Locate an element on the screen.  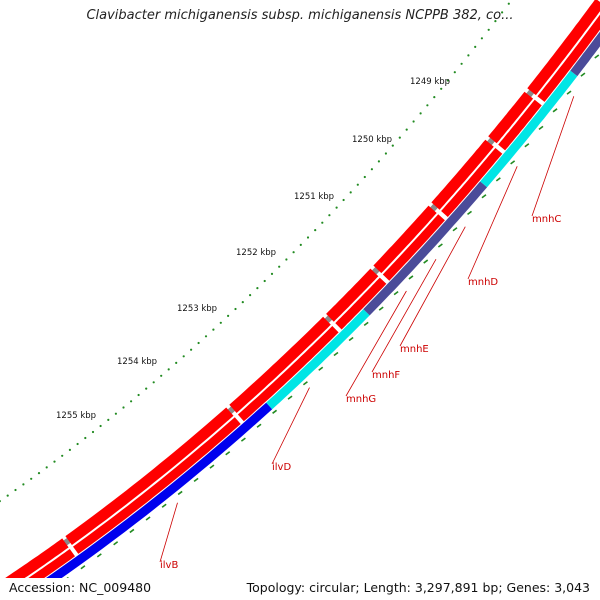
gene-label-5: ilvD is located at coordinates (281, 467).